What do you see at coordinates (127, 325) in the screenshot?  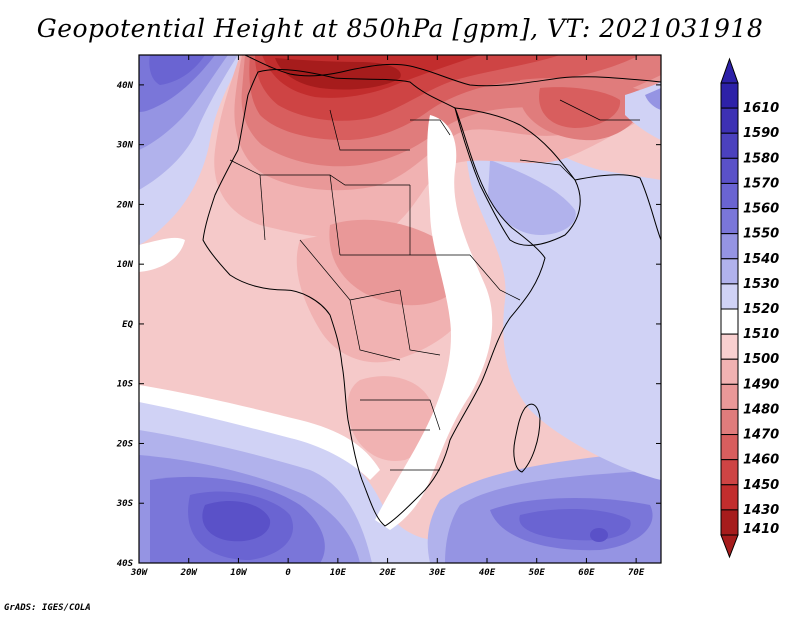 I see `lat-label: EQ` at bounding box center [127, 325].